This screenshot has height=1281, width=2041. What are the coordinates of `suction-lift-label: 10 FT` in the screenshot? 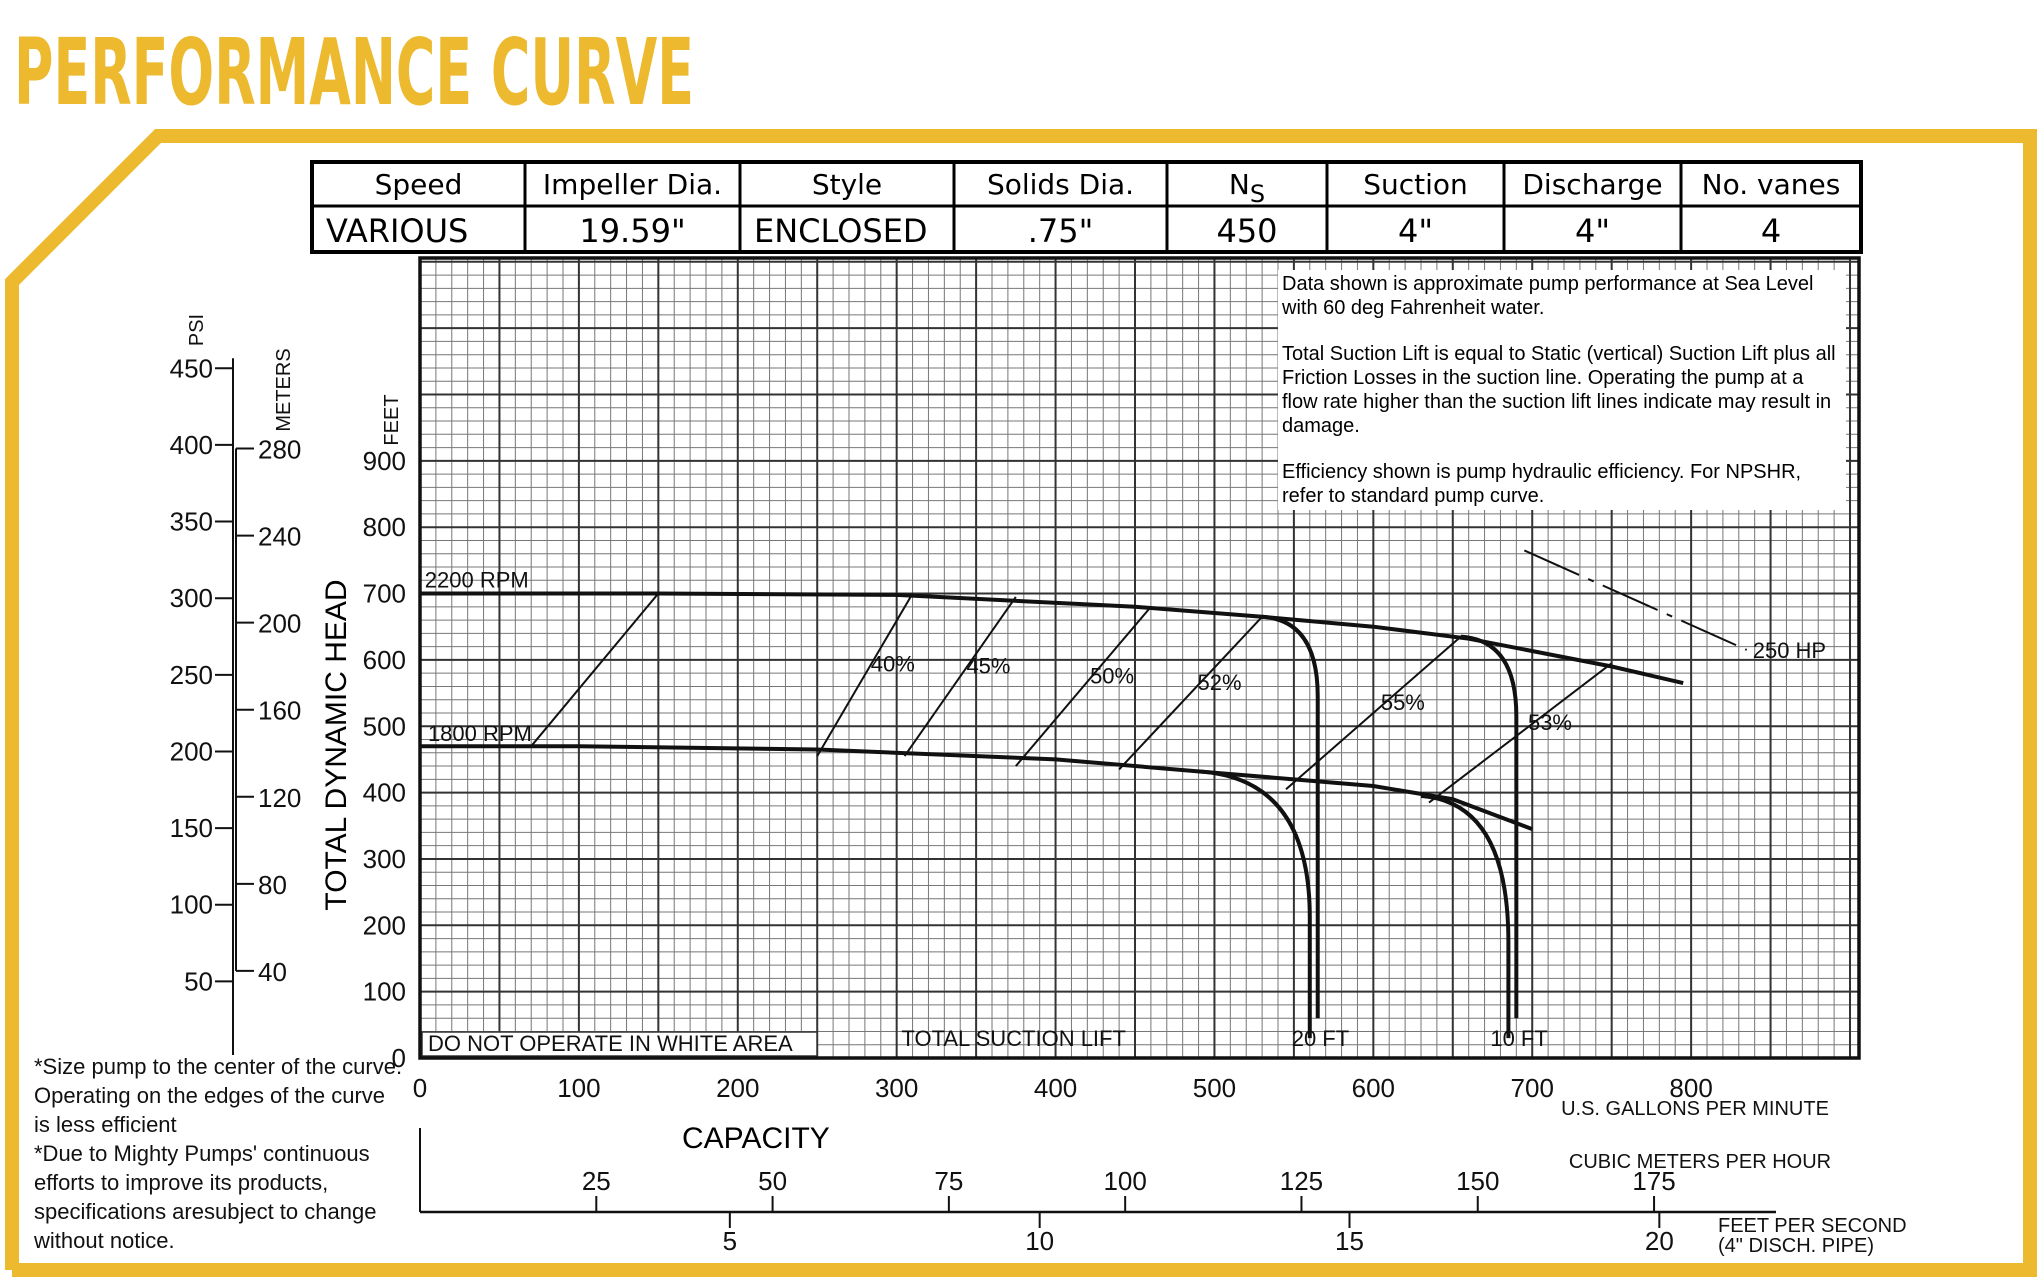 It's located at (1518, 1038).